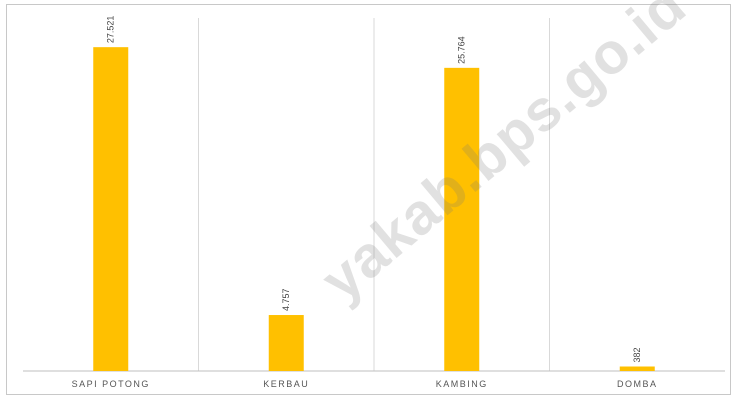 This screenshot has width=738, height=401. What do you see at coordinates (637, 384) in the screenshot?
I see `category-tick-label: DOMBA` at bounding box center [637, 384].